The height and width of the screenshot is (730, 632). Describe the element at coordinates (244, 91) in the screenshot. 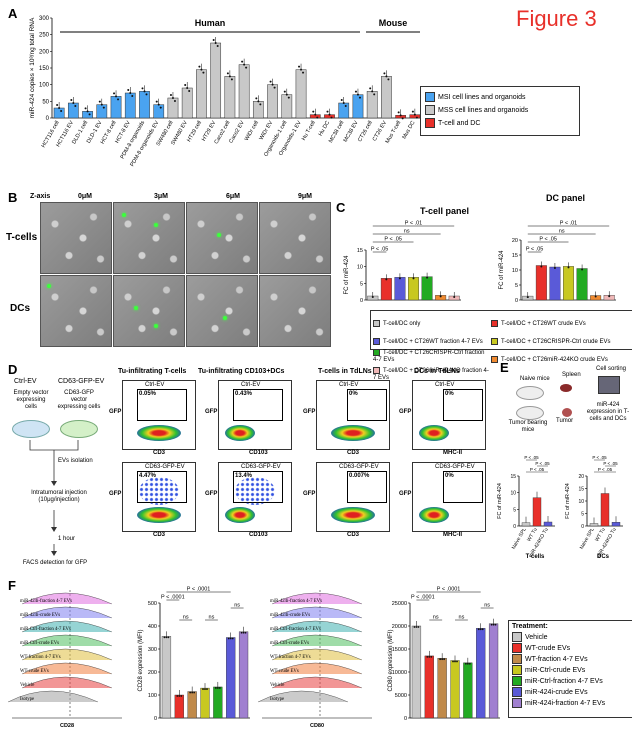

I see `bar-caco2-ev` at that location.